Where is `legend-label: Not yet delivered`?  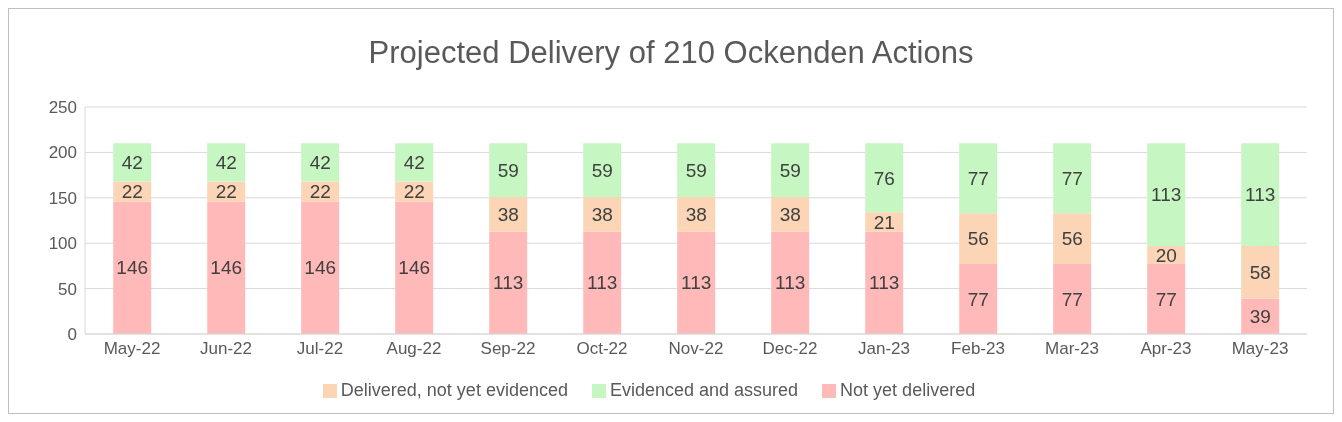 legend-label: Not yet delivered is located at coordinates (908, 390).